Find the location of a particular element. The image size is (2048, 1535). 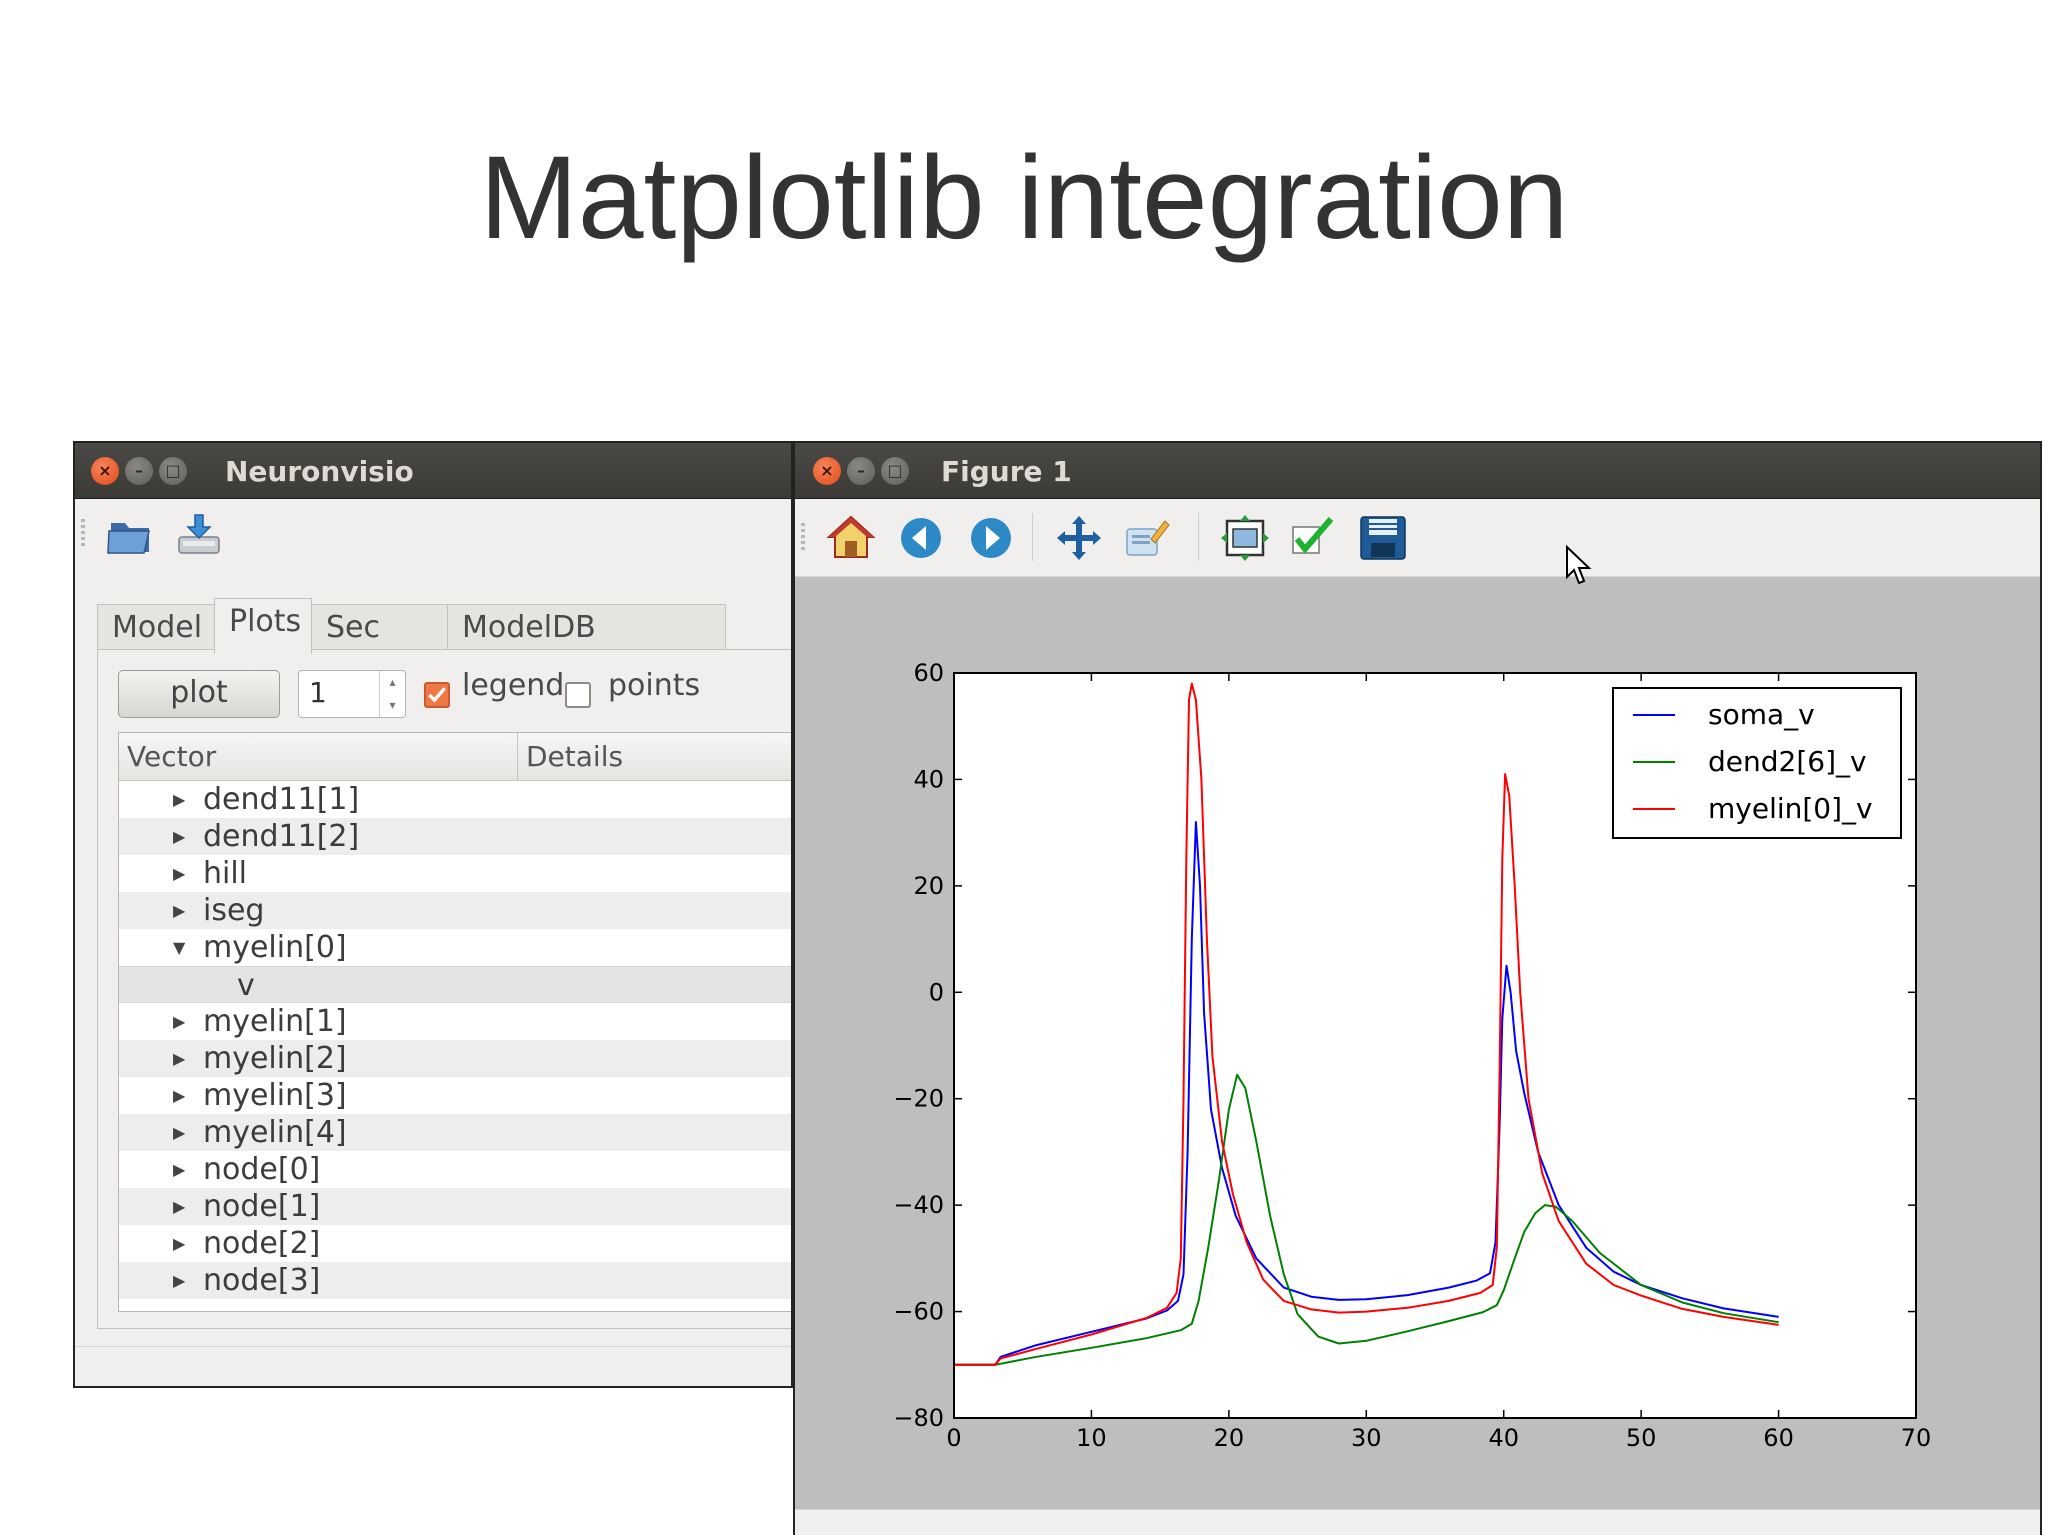

tab-sec-info: Sec Info is located at coordinates (379, 647).